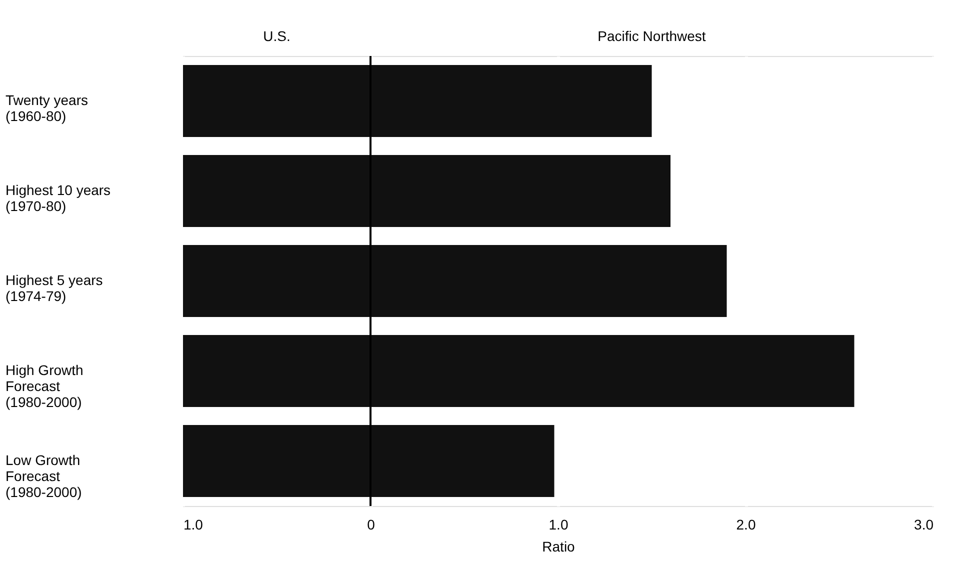 This screenshot has height=579, width=964. I want to click on y-tick-label: High Growth Forecast (1980-2000), so click(45, 386).